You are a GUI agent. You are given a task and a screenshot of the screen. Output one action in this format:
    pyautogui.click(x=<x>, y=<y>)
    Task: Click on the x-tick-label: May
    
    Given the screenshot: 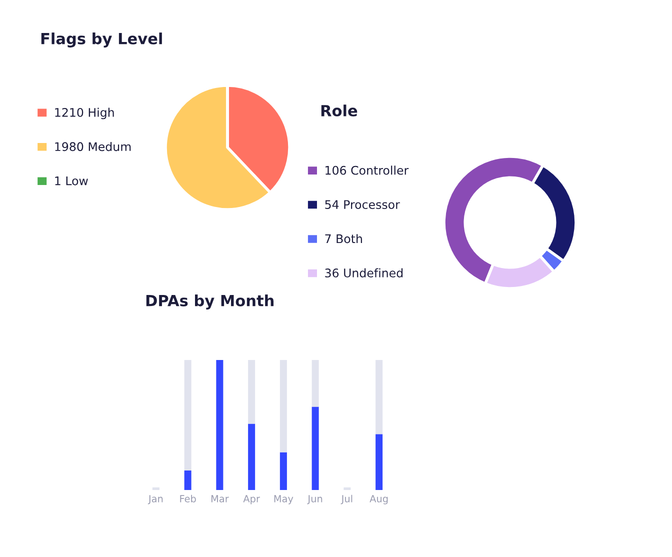 What is the action you would take?
    pyautogui.click(x=284, y=499)
    